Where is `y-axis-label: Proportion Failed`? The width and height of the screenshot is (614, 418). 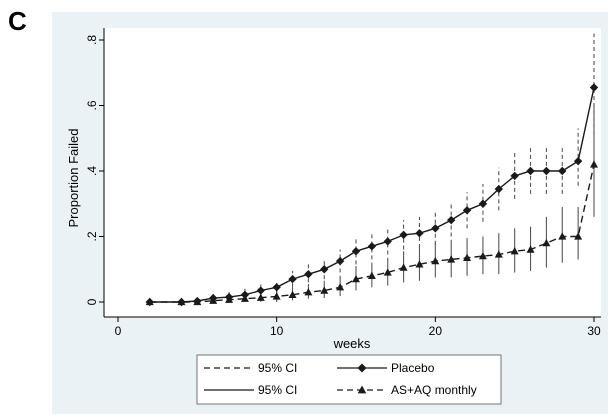 y-axis-label: Proportion Failed is located at coordinates (73, 178).